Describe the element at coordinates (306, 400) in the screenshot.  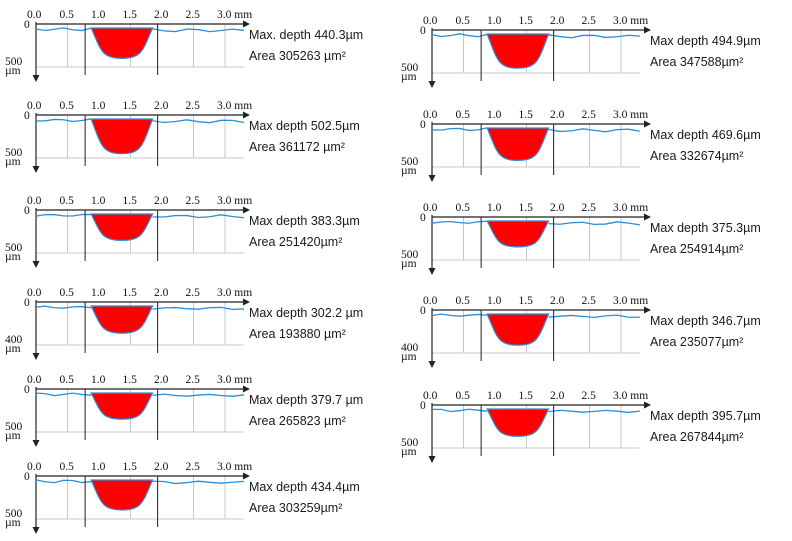
I see `max-depth-label: Max depth 379.7 µm` at that location.